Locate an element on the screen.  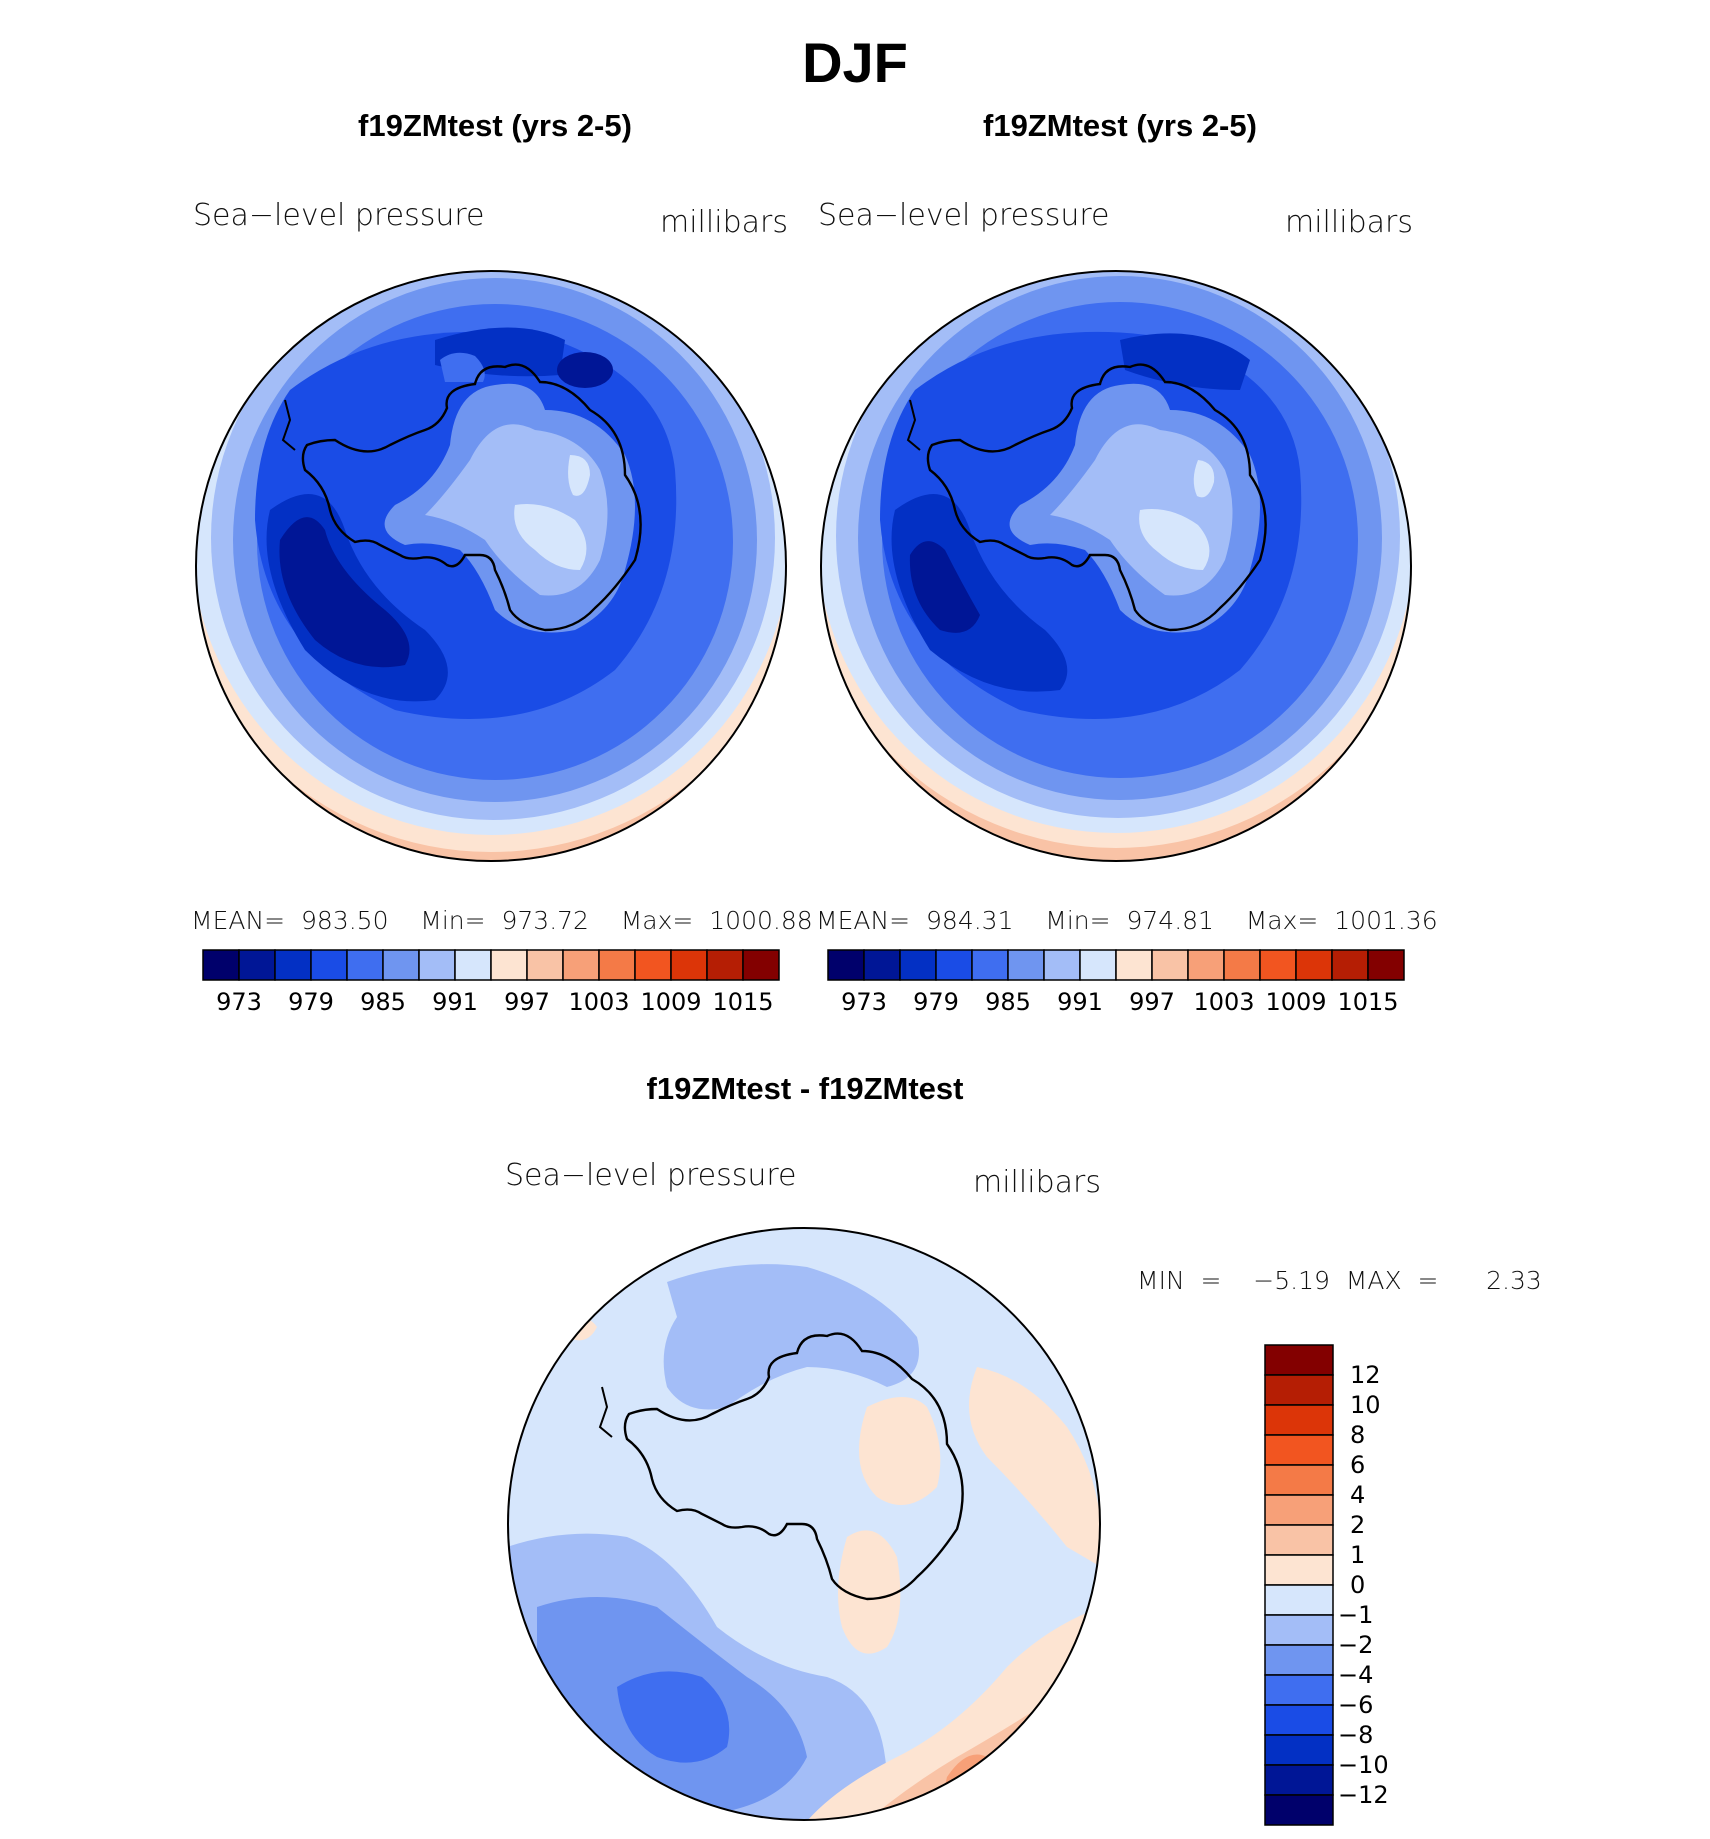
panel-1-colorbar-tick-label: 979 is located at coordinates (311, 1002).